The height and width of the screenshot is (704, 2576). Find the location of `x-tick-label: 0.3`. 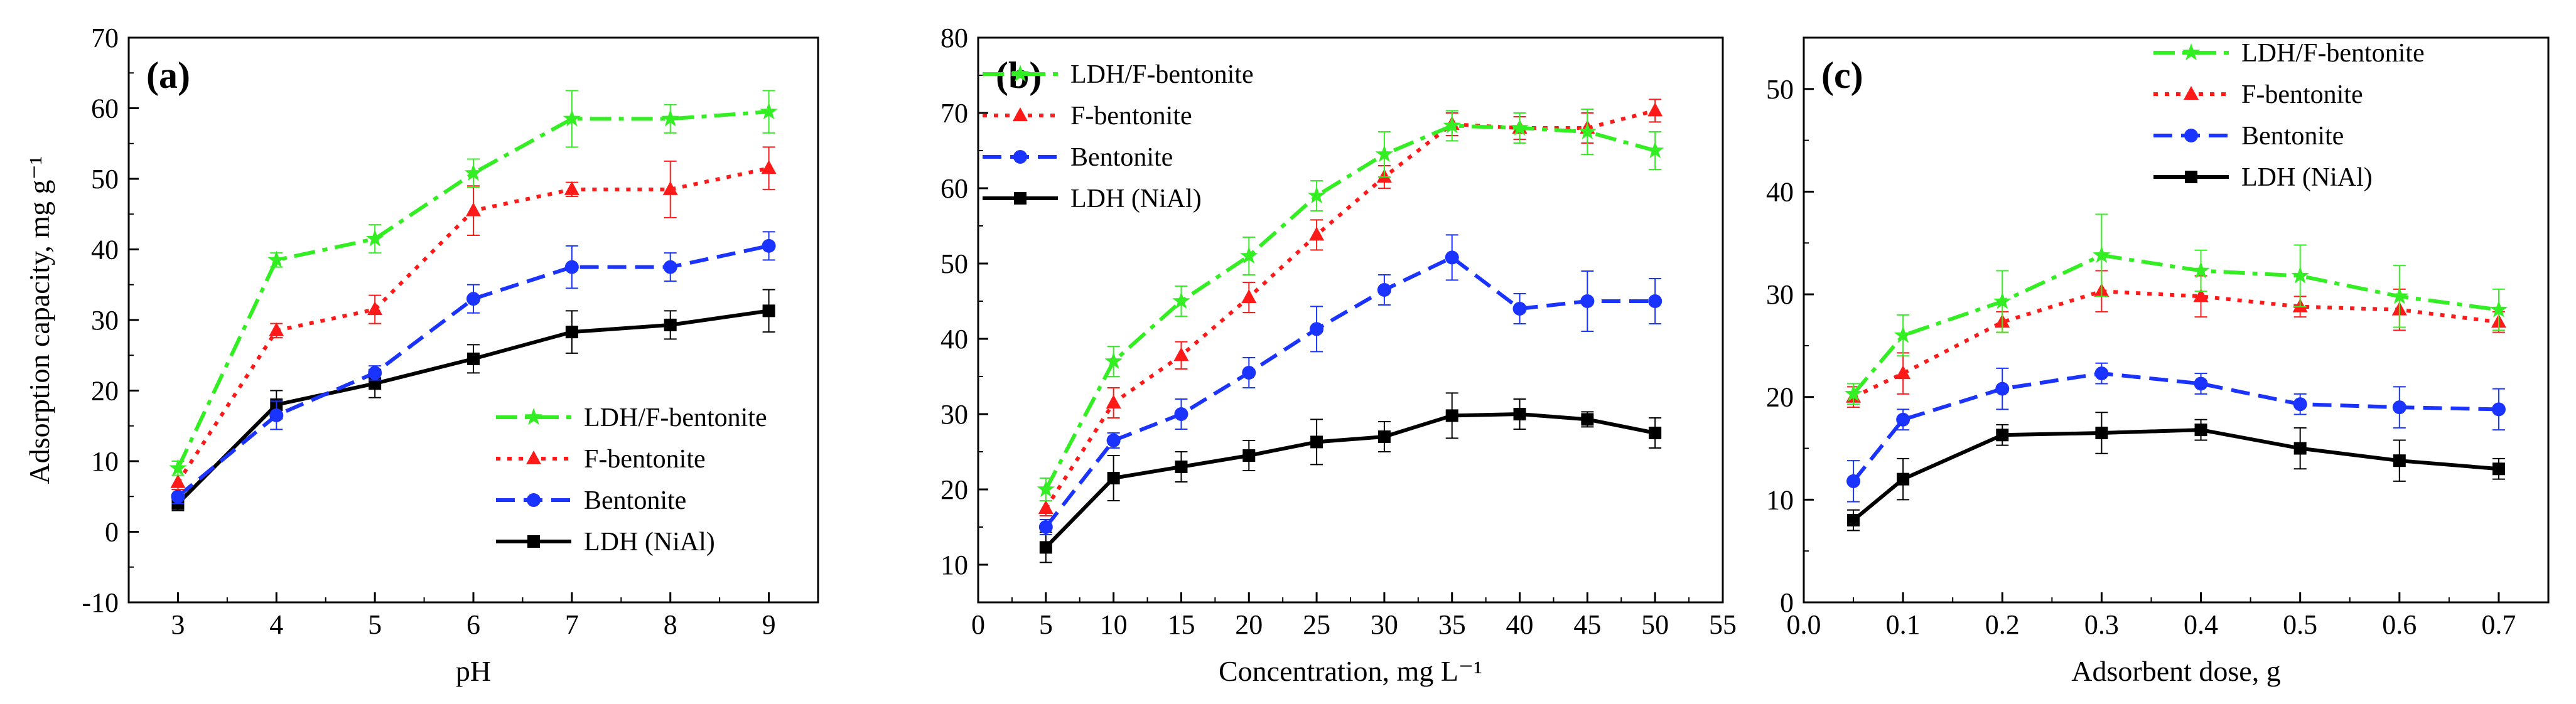

x-tick-label: 0.3 is located at coordinates (2101, 624).